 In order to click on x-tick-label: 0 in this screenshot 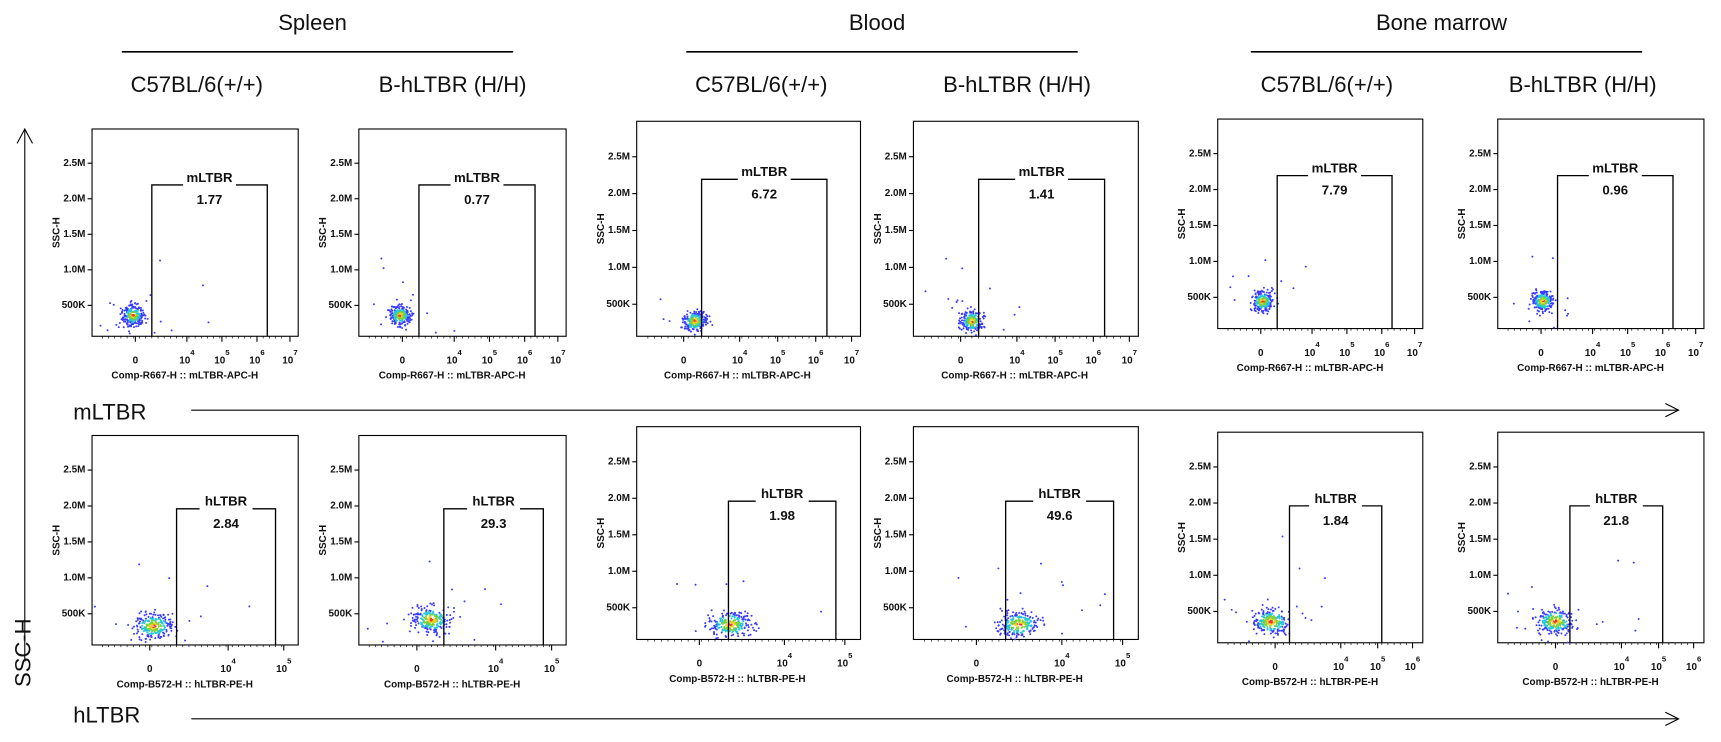, I will do `click(684, 360)`.